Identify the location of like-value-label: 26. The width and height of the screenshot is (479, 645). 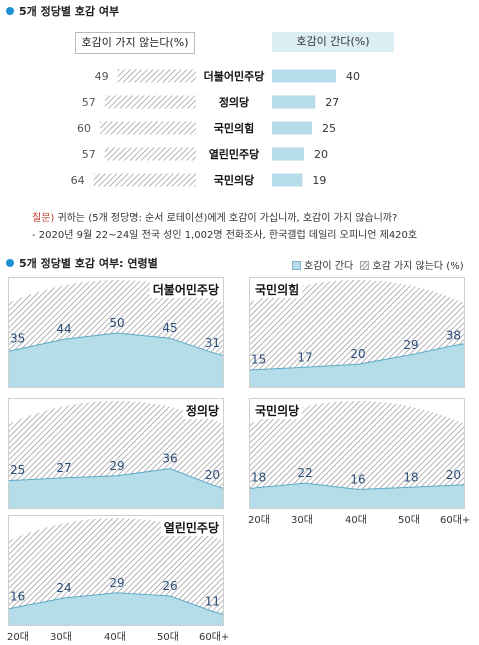
(169, 586).